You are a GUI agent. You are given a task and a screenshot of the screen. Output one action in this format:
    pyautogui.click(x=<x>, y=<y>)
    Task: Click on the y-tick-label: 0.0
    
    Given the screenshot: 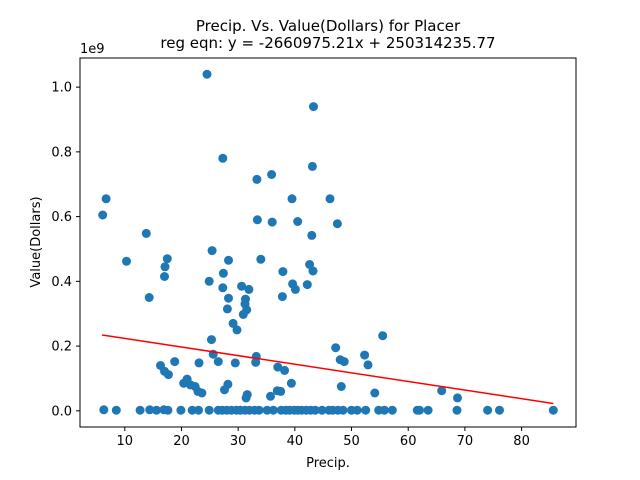 What is the action you would take?
    pyautogui.click(x=61, y=411)
    